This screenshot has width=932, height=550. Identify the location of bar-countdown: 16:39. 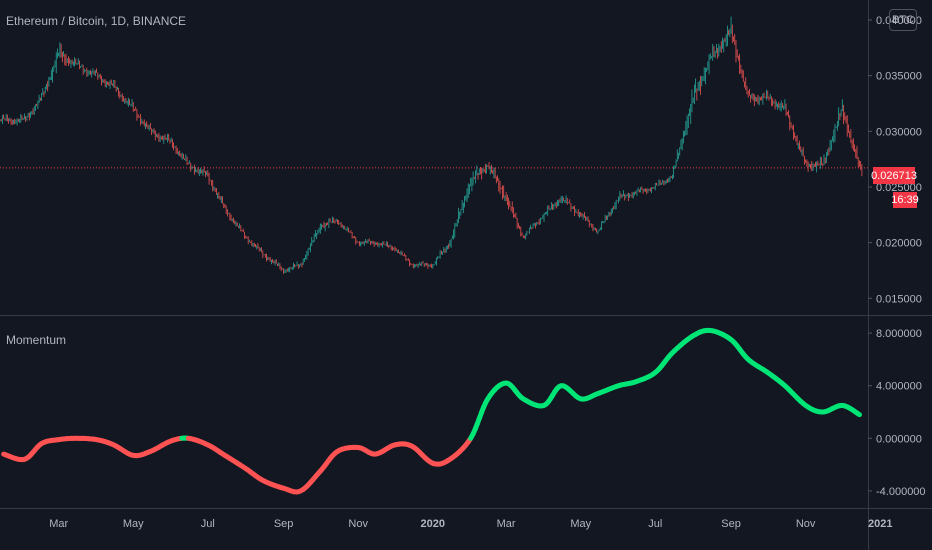
(905, 200).